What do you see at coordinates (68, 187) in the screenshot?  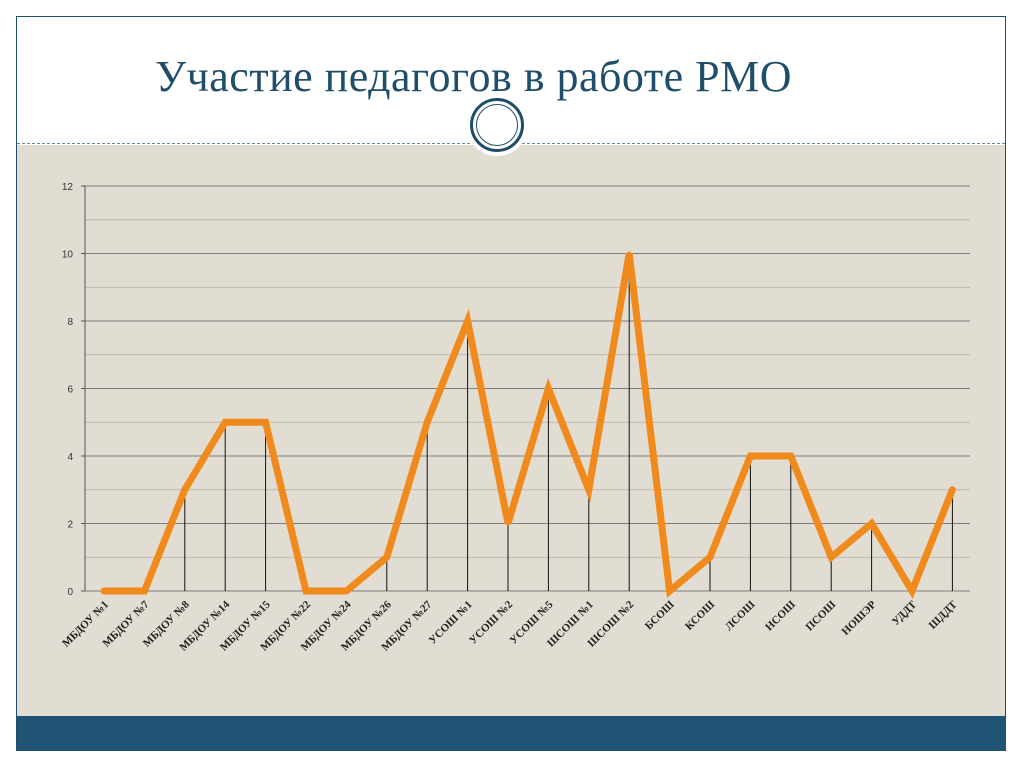 I see `y-tick-label: 12` at bounding box center [68, 187].